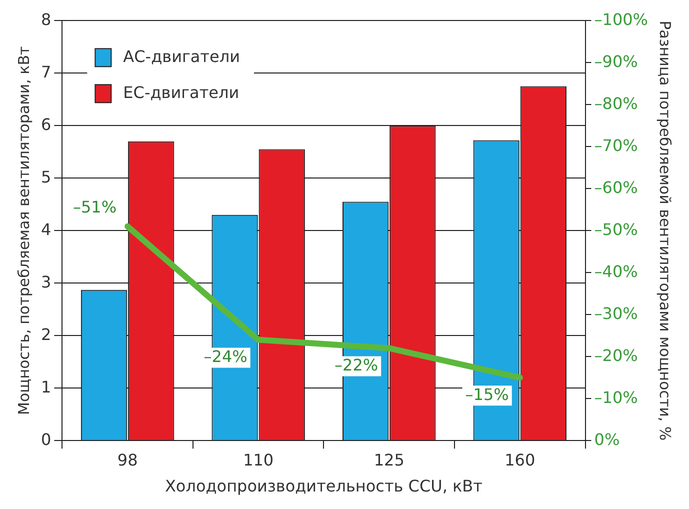 Image resolution: width=689 pixels, height=509 pixels. What do you see at coordinates (127, 460) in the screenshot?
I see `x-tick-label: 98` at bounding box center [127, 460].